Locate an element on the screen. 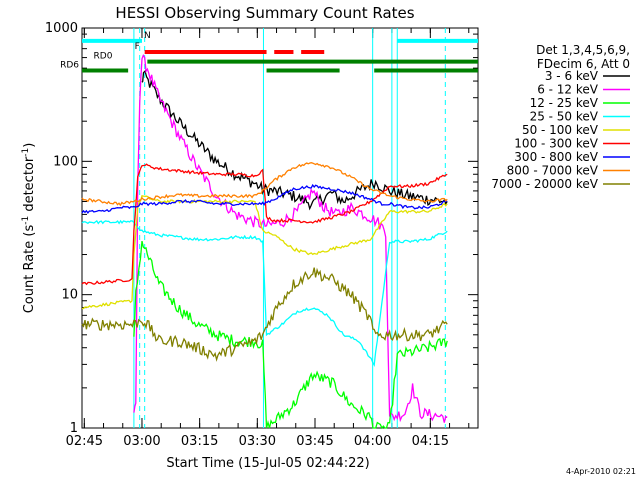  legend-label-4: 50 - 100 keV is located at coordinates (560, 130).